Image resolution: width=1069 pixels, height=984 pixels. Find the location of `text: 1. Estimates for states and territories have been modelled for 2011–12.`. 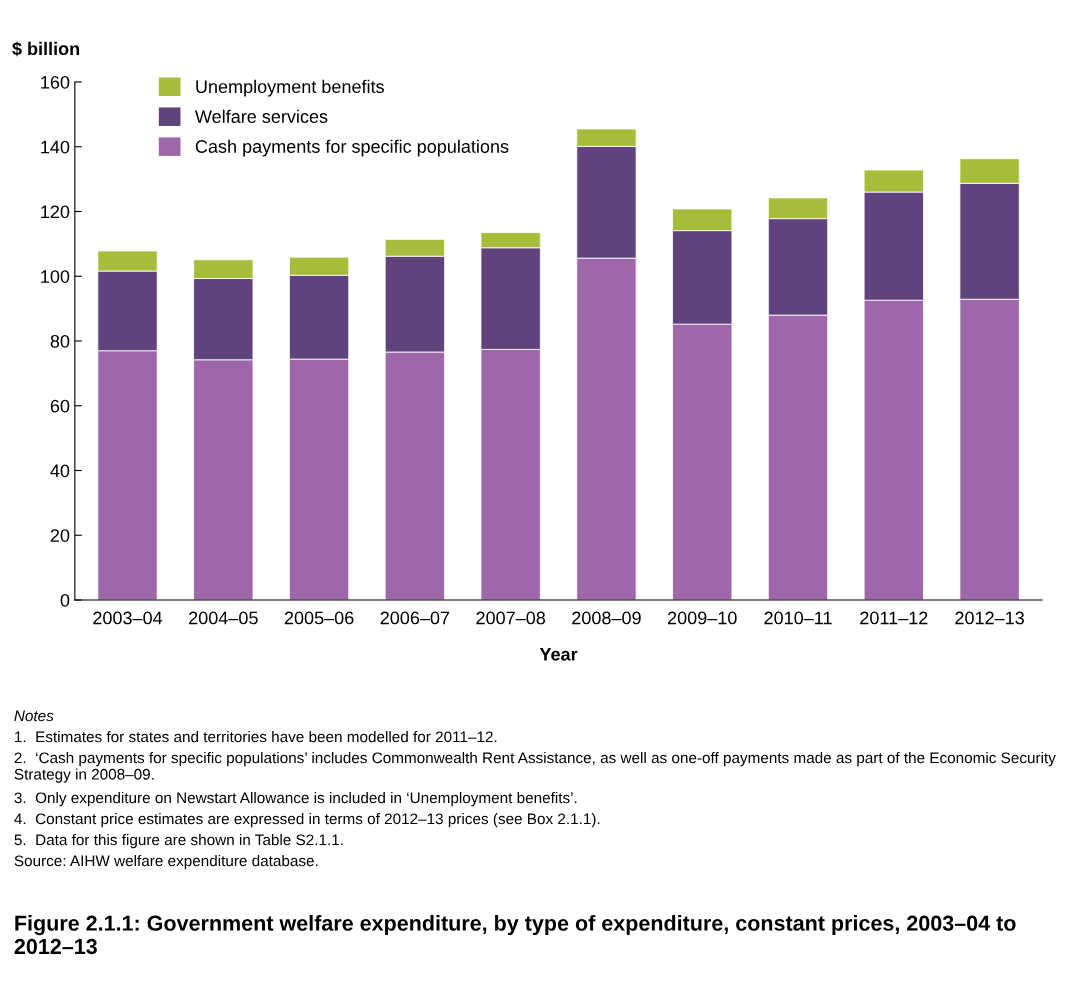

text: 1. Estimates for states and territories have been modelled for 2011–12. is located at coordinates (256, 737).